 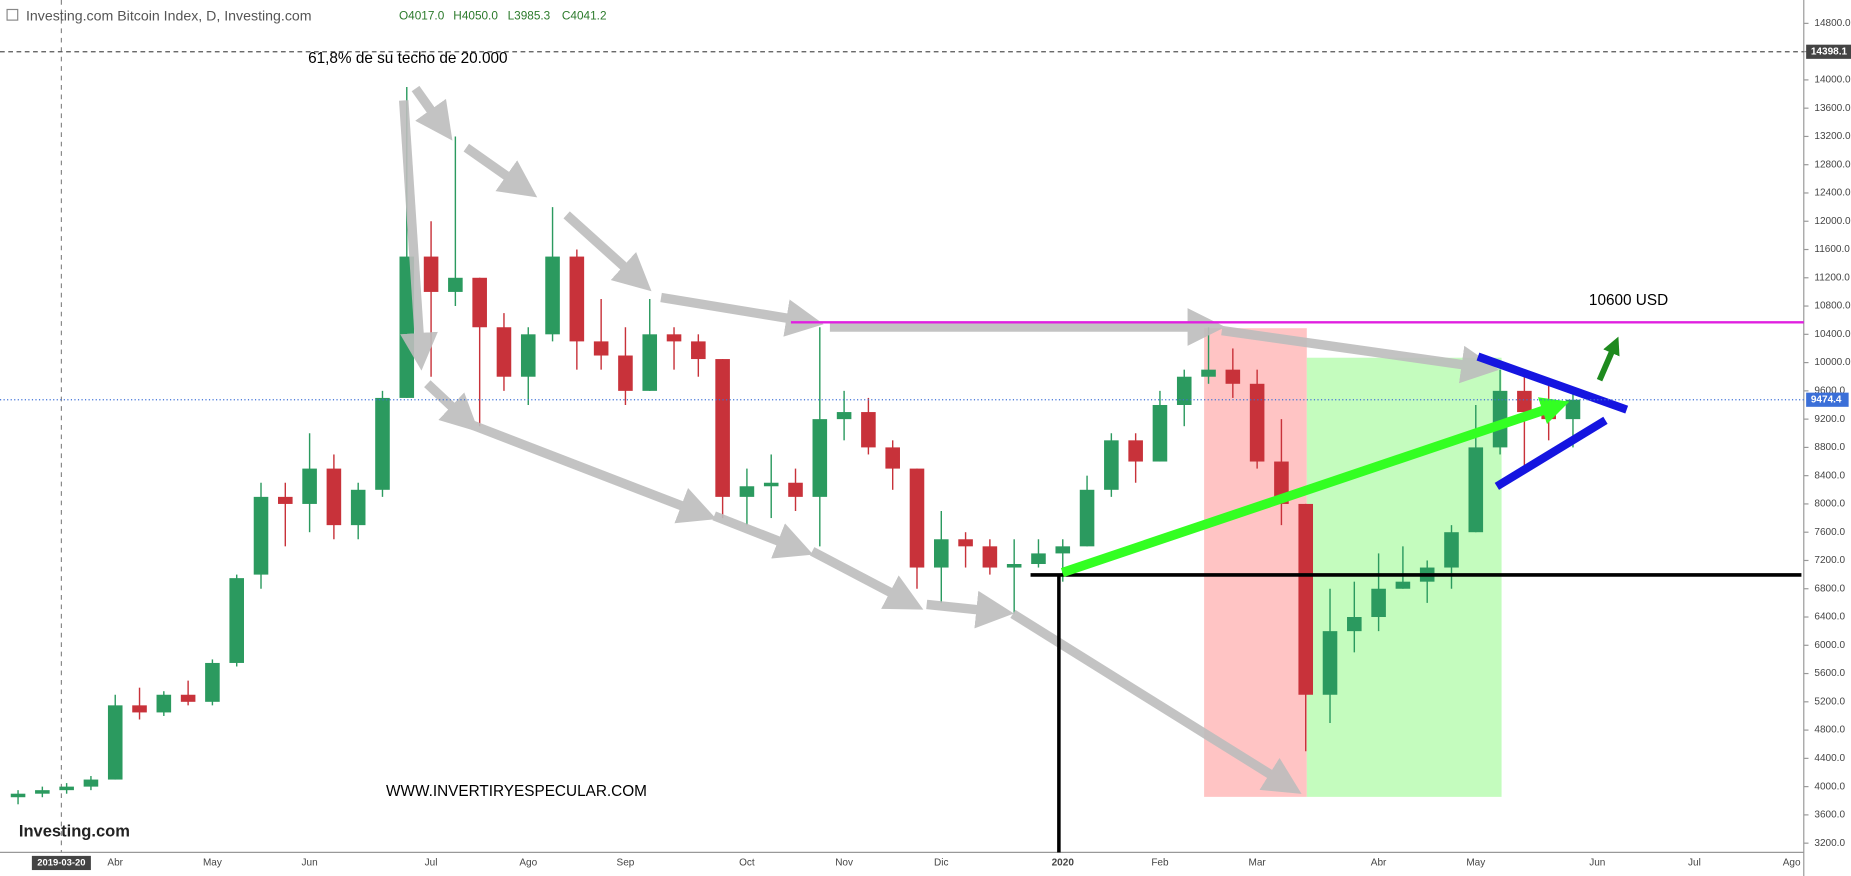 What do you see at coordinates (1829, 447) in the screenshot?
I see `y-tick-label: 8800.0` at bounding box center [1829, 447].